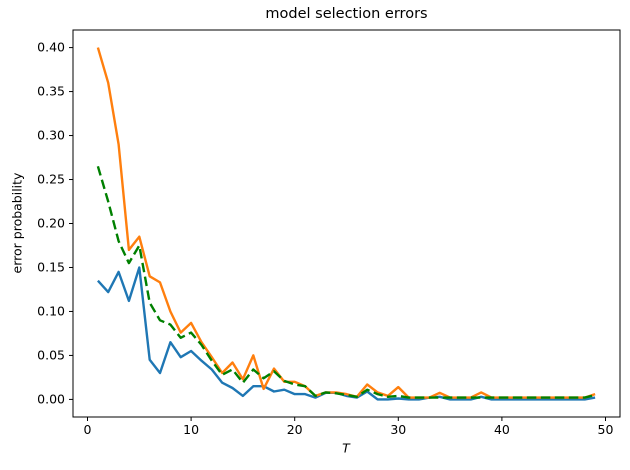 Image resolution: width=630 pixels, height=470 pixels. What do you see at coordinates (51, 47) in the screenshot?
I see `y-tick-label: 0.40` at bounding box center [51, 47].